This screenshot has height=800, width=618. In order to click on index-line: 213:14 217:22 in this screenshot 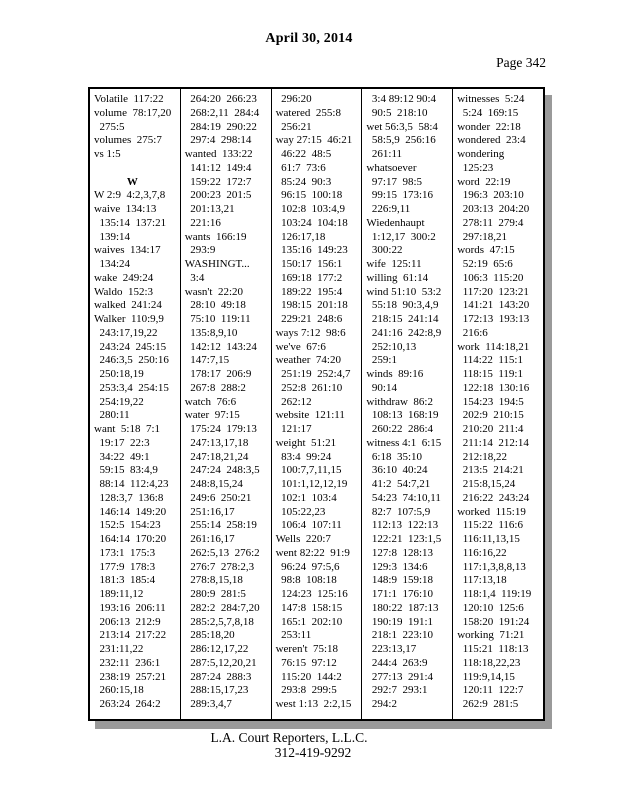, I will do `click(130, 635)`.